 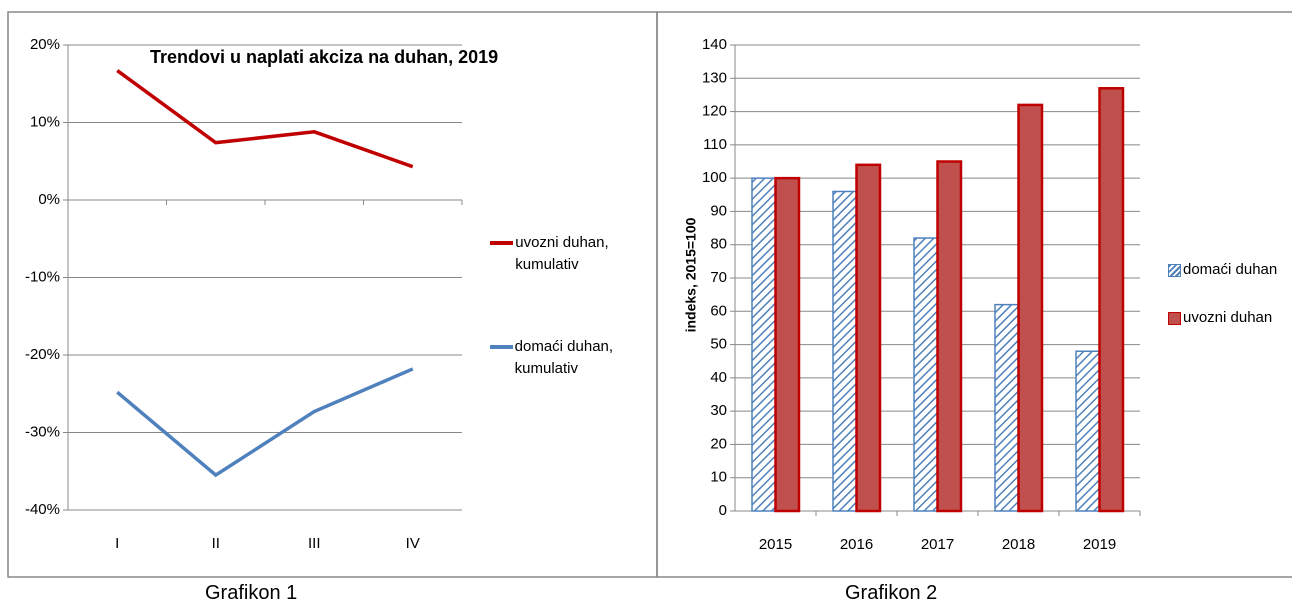 I want to click on legend-item: domaći duhan, kumulativ, so click(x=565, y=358).